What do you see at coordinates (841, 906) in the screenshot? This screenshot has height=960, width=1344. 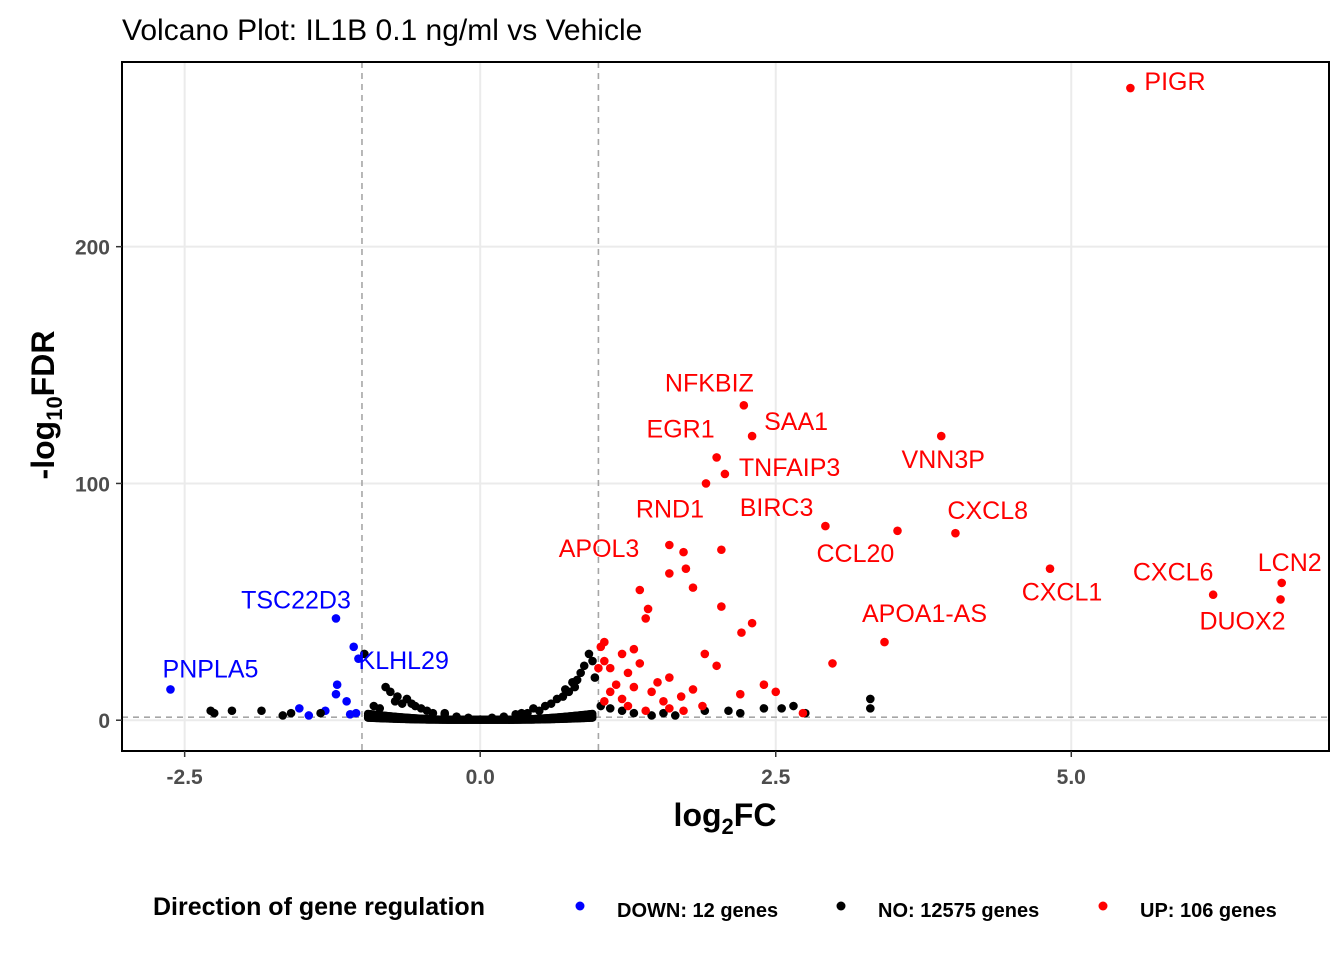 I see `legend-key-no` at bounding box center [841, 906].